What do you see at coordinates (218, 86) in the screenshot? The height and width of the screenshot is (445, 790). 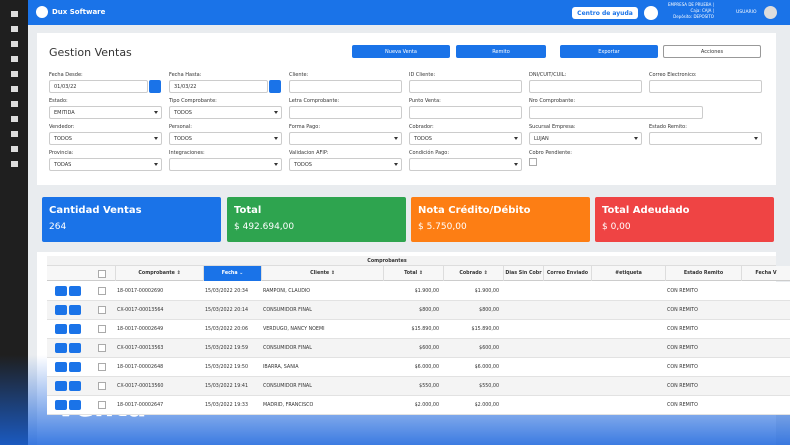 I see `input: 31/03/22` at bounding box center [218, 86].